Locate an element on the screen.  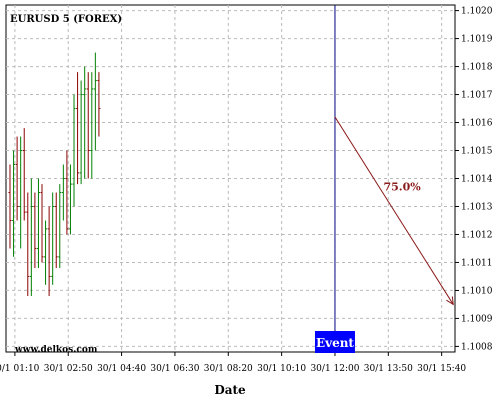
chart-title: EURUSD 5 (FOREX) is located at coordinates (66, 19).